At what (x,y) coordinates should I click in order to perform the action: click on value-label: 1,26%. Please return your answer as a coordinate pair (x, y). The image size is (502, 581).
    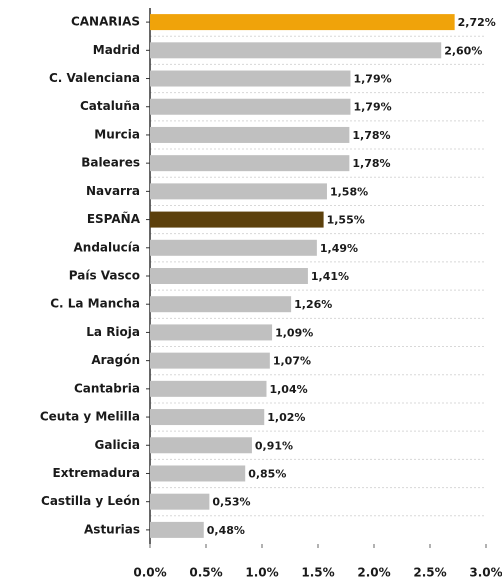
    Looking at the image, I should click on (313, 304).